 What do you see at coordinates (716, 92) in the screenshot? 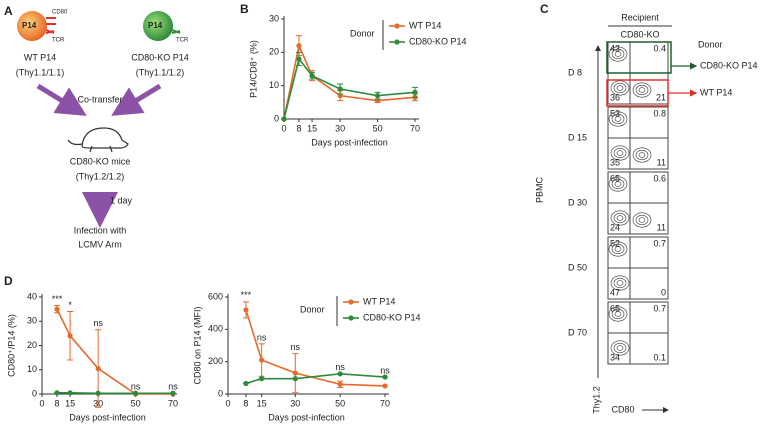
I see `gate-label: WT P14` at bounding box center [716, 92].